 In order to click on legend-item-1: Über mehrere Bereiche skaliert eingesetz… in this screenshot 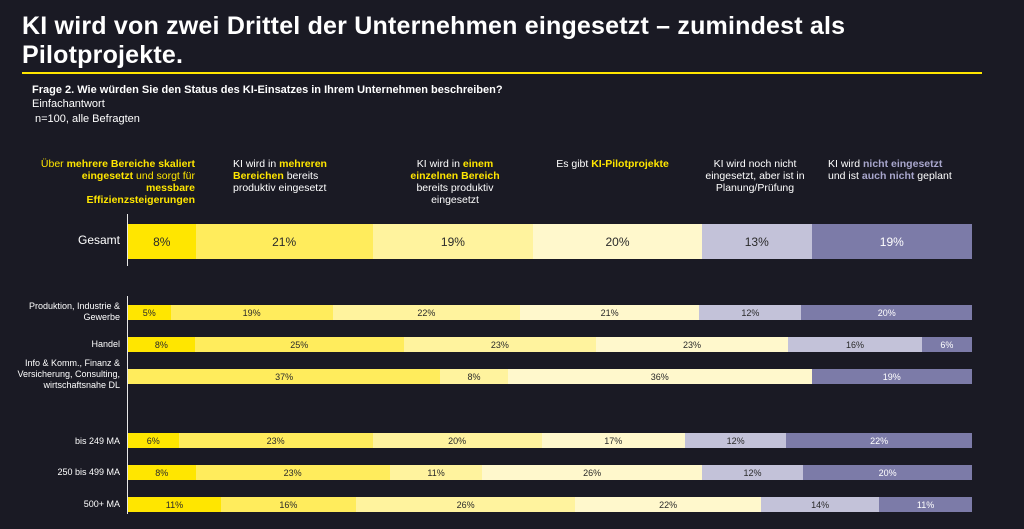, I will do `click(117, 182)`.